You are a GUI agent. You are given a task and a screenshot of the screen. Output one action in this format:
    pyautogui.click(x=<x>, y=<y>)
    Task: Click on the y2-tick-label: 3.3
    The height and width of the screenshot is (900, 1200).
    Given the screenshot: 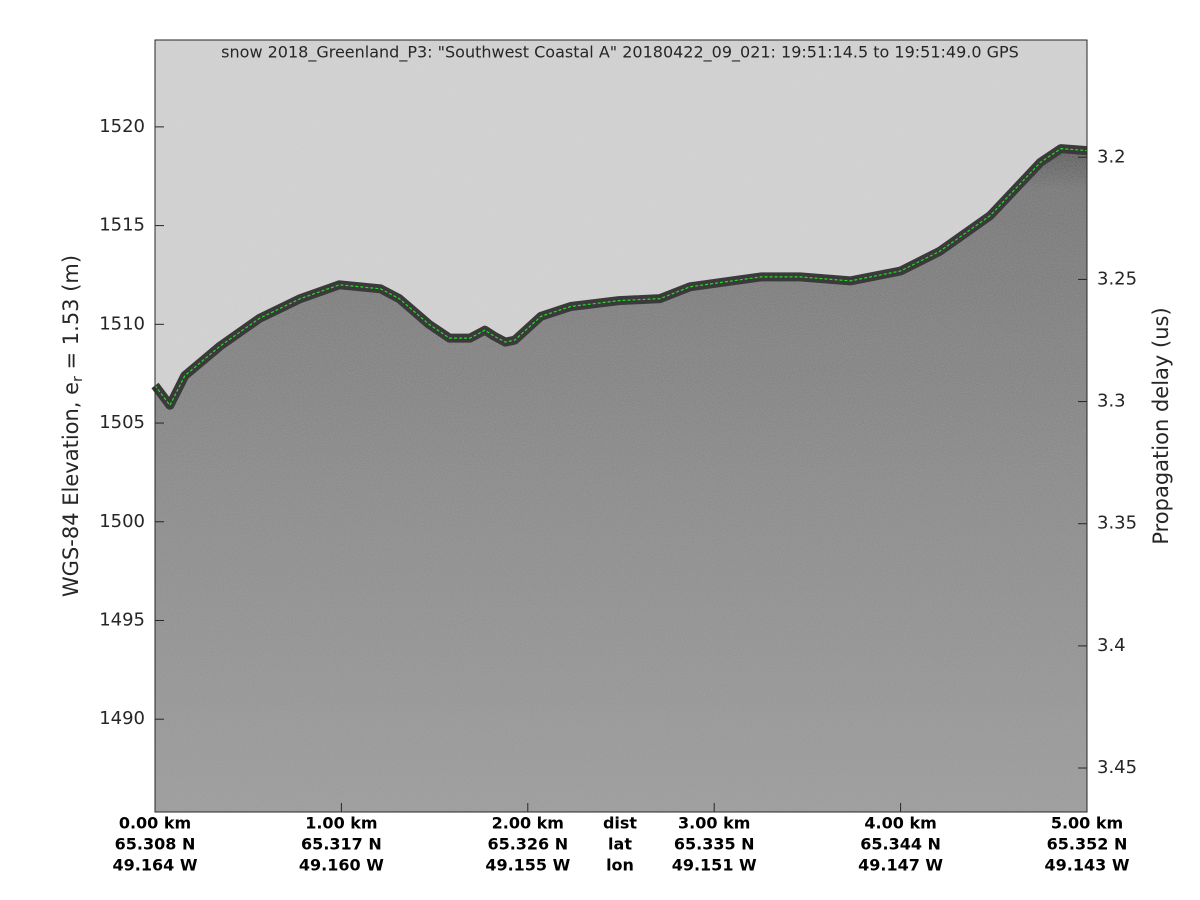 What is the action you would take?
    pyautogui.click(x=1111, y=401)
    